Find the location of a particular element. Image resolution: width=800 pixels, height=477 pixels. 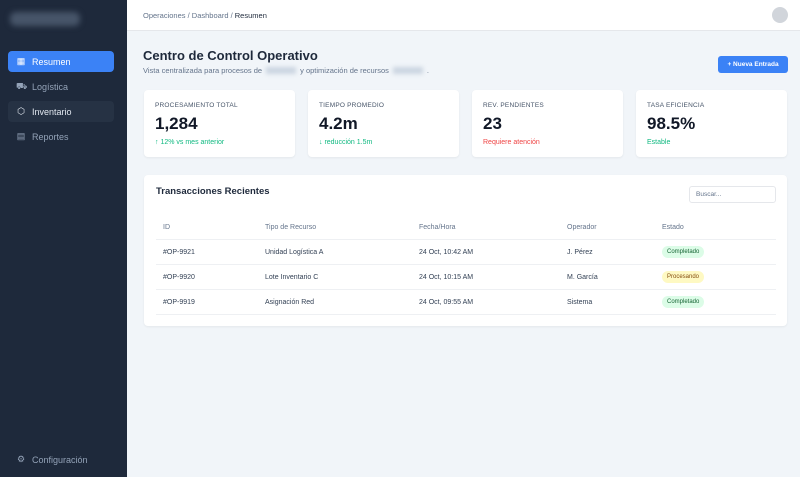

gear-icon: ⚙ is located at coordinates (21, 459).